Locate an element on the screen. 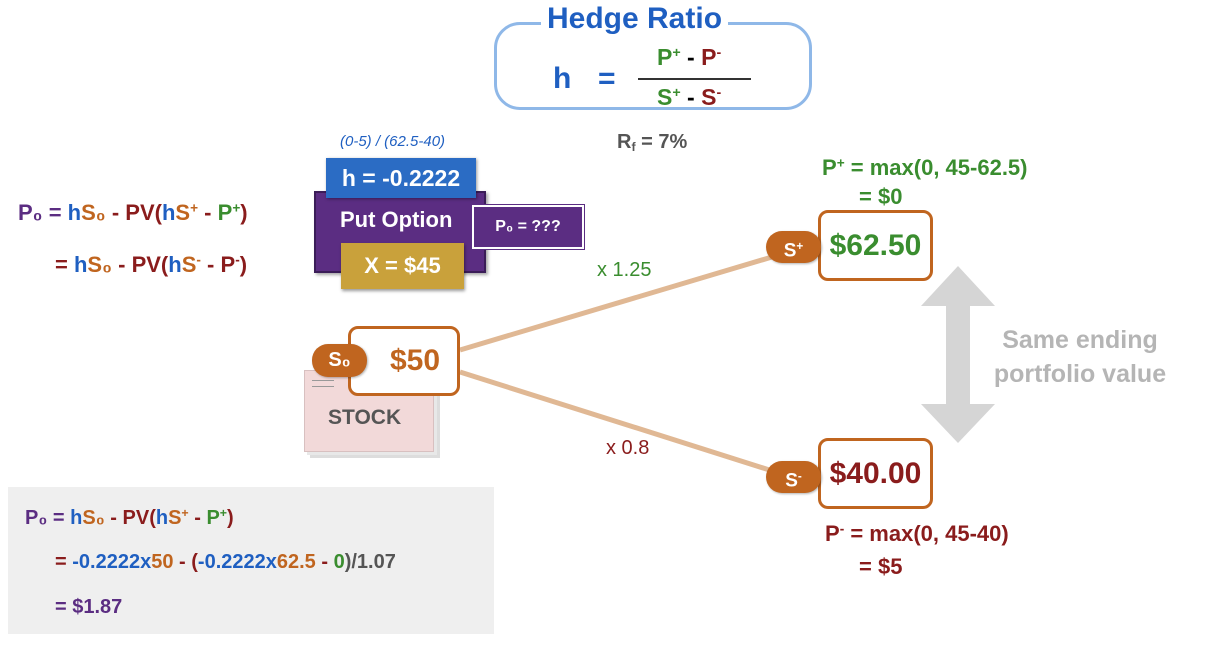  up-multiplier: x 1.25 is located at coordinates (624, 270).